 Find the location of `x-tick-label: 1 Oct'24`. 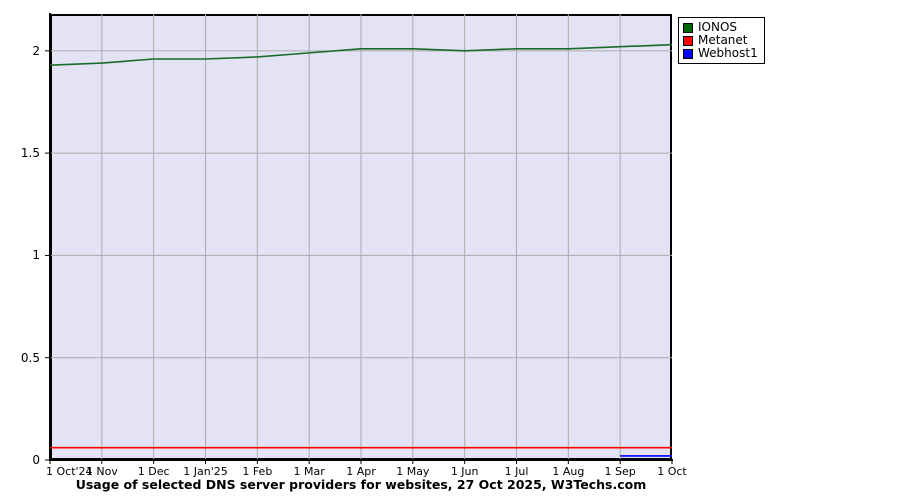

x-tick-label: 1 Oct'24 is located at coordinates (69, 471).